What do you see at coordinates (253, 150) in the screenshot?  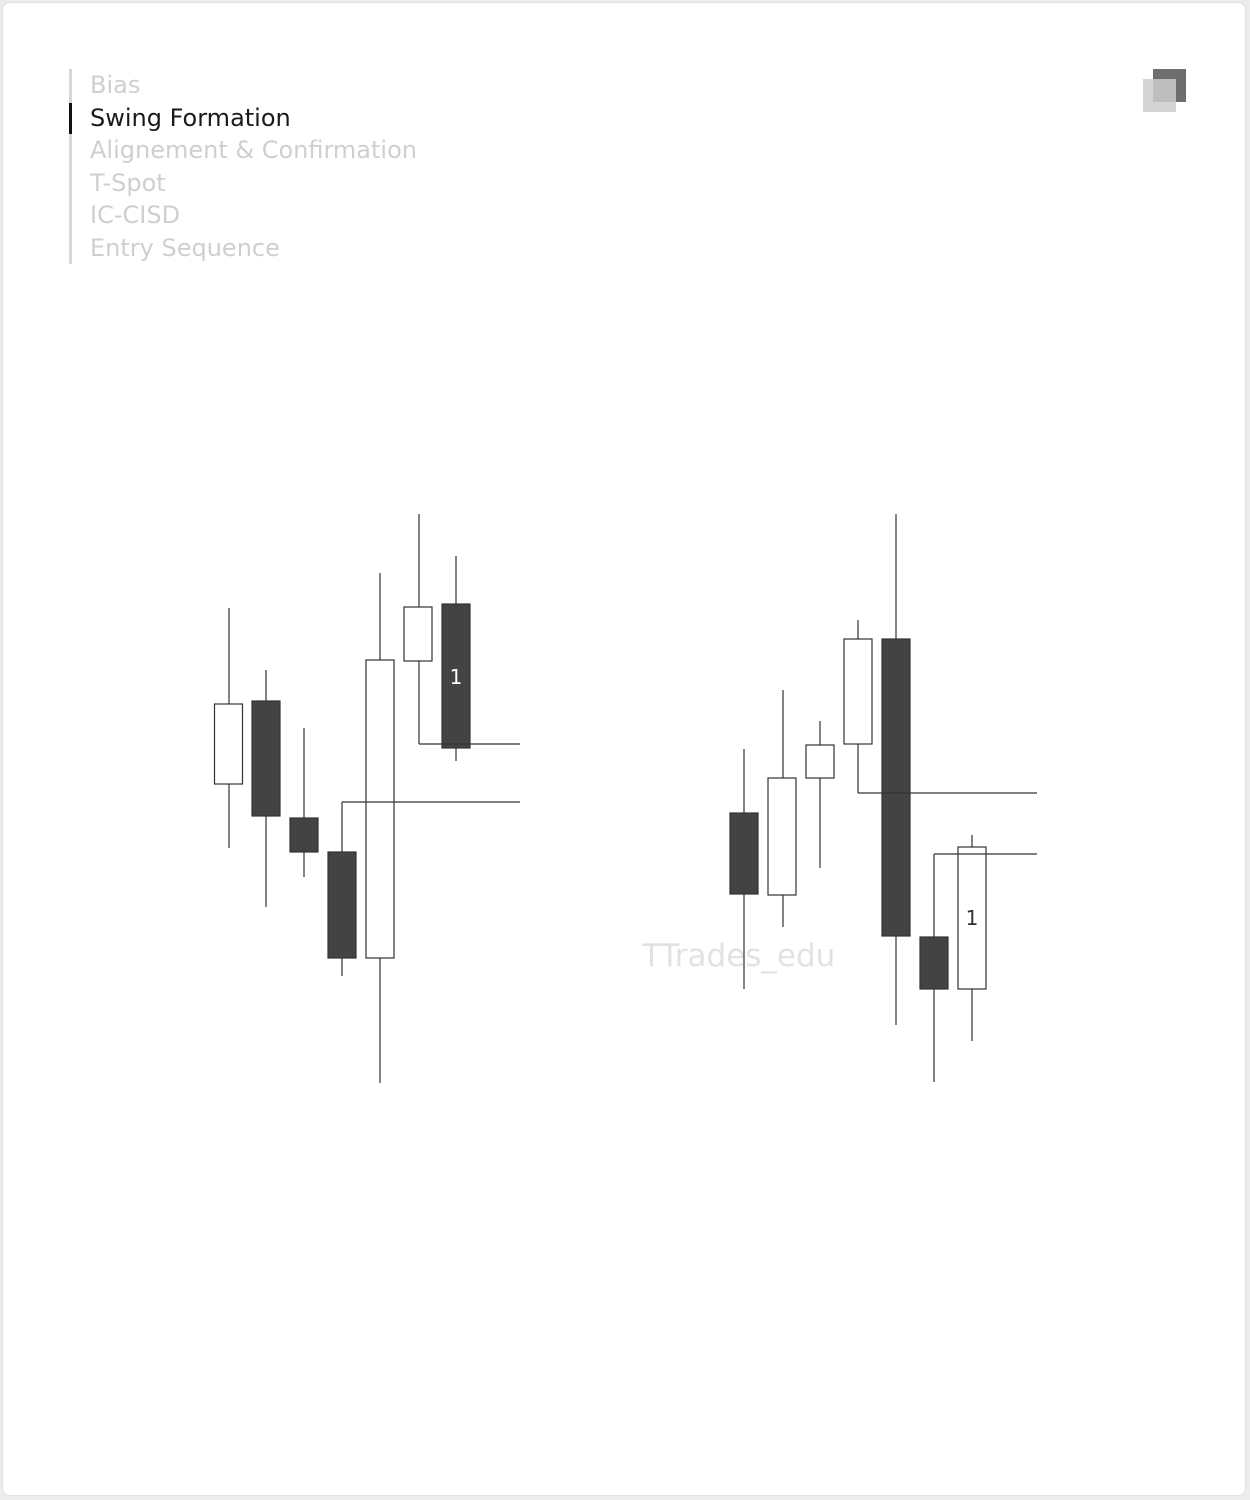 I see `nav-item-alignement-confirmation: Alignement & Confirmation` at bounding box center [253, 150].